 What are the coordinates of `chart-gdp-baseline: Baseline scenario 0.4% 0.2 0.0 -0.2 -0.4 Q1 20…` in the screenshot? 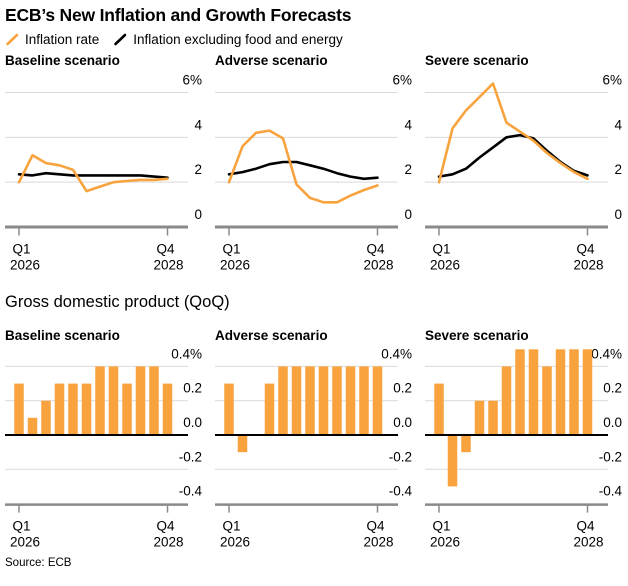 It's located at (105, 440).